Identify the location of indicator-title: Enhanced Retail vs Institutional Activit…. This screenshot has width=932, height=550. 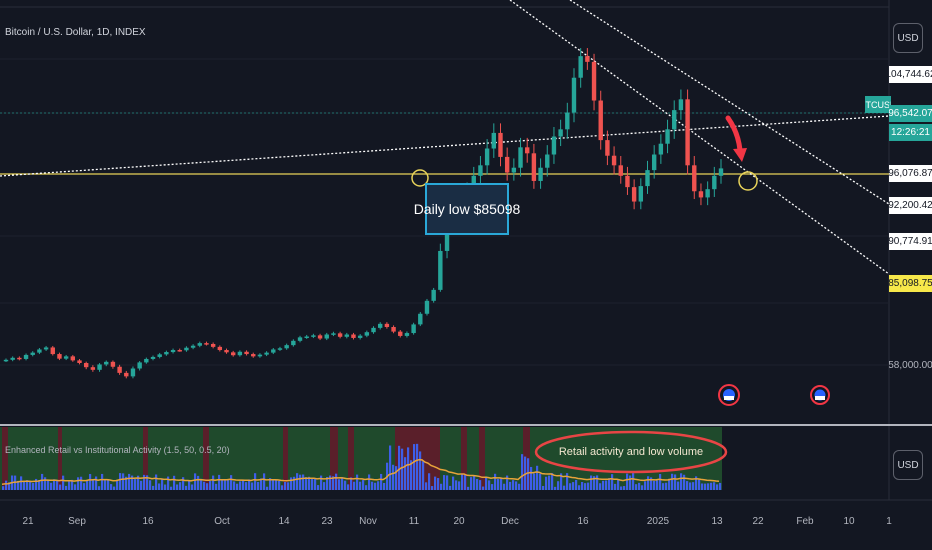
(117, 450).